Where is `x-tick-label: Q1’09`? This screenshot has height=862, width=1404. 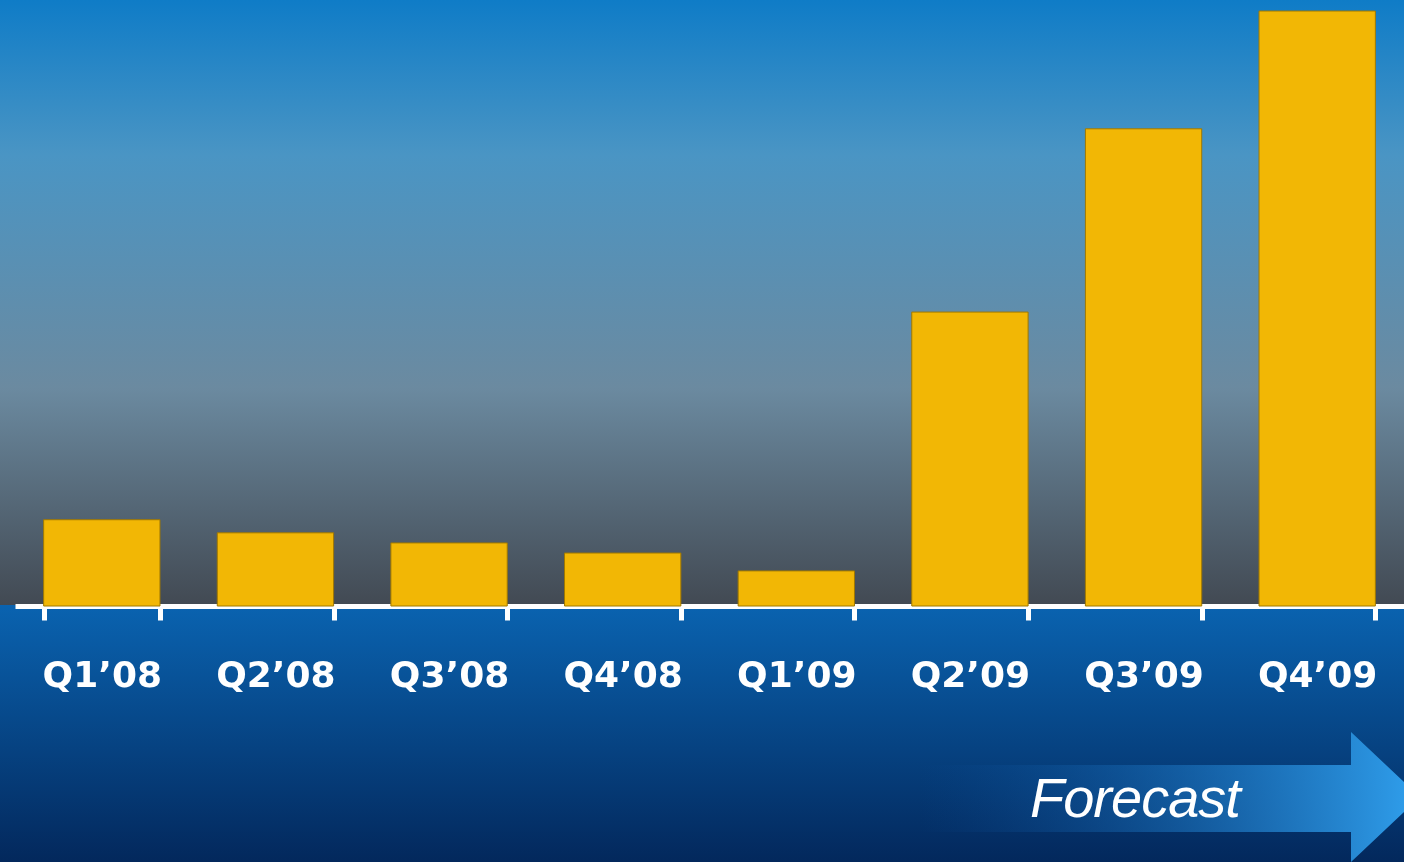
x-tick-label: Q1’09 is located at coordinates (797, 674).